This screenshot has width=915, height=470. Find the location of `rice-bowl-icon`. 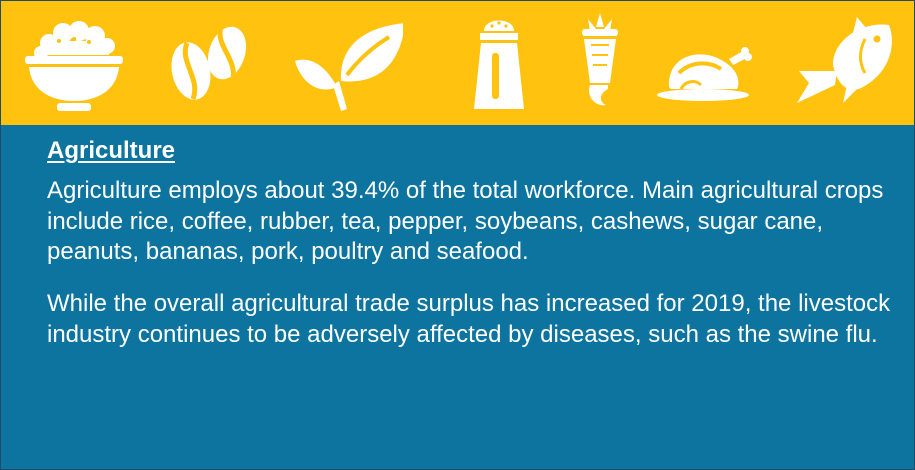

rice-bowl-icon is located at coordinates (74, 63).